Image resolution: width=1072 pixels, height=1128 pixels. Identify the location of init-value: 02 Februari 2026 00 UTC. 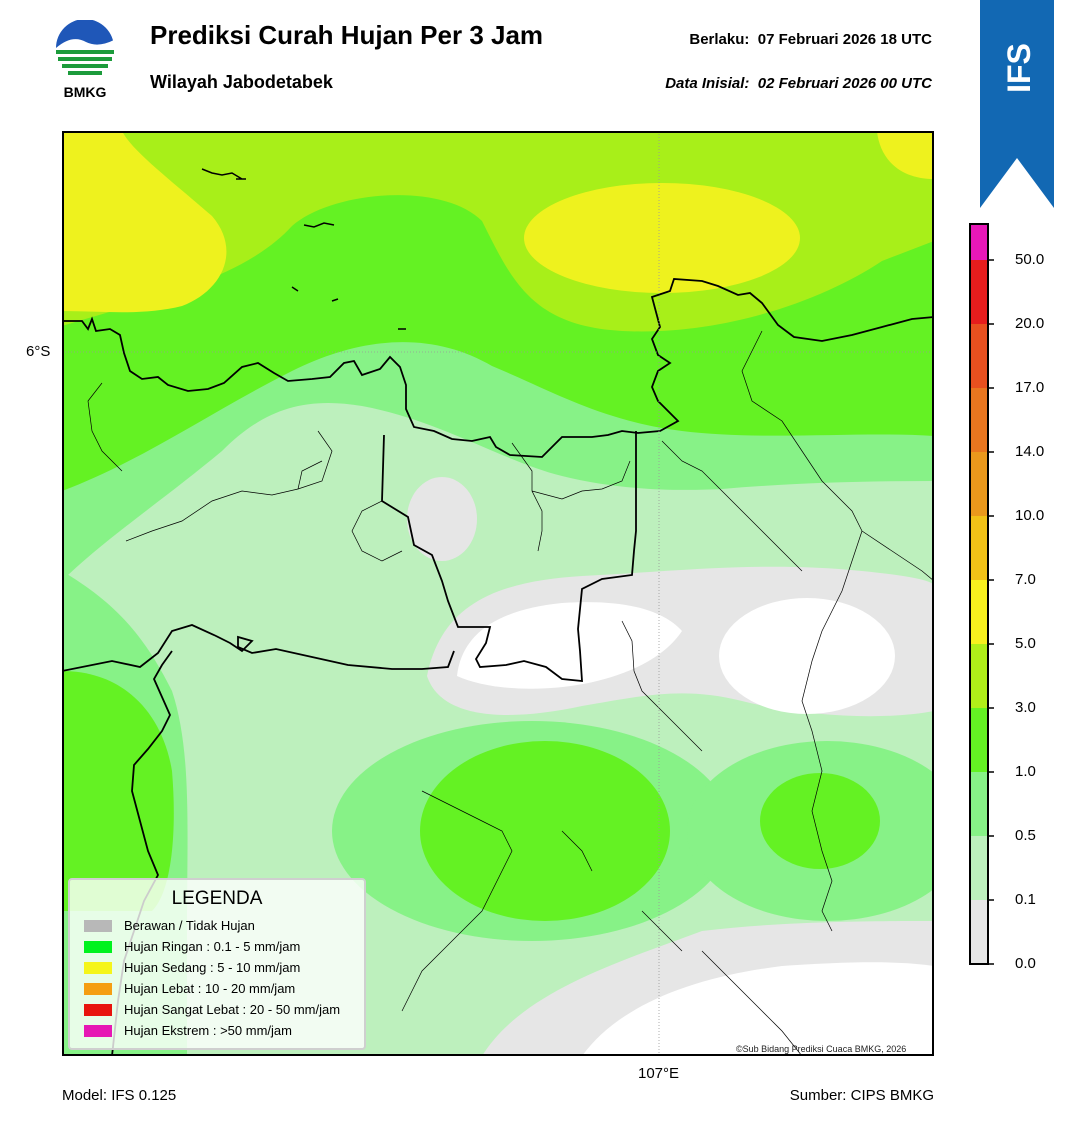
(844, 83).